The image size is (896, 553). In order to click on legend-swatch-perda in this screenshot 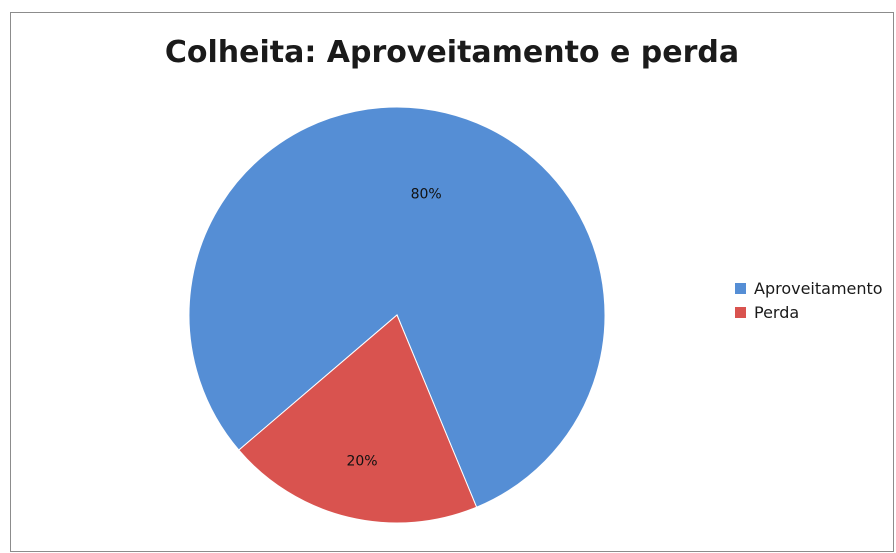, I will do `click(740, 312)`.